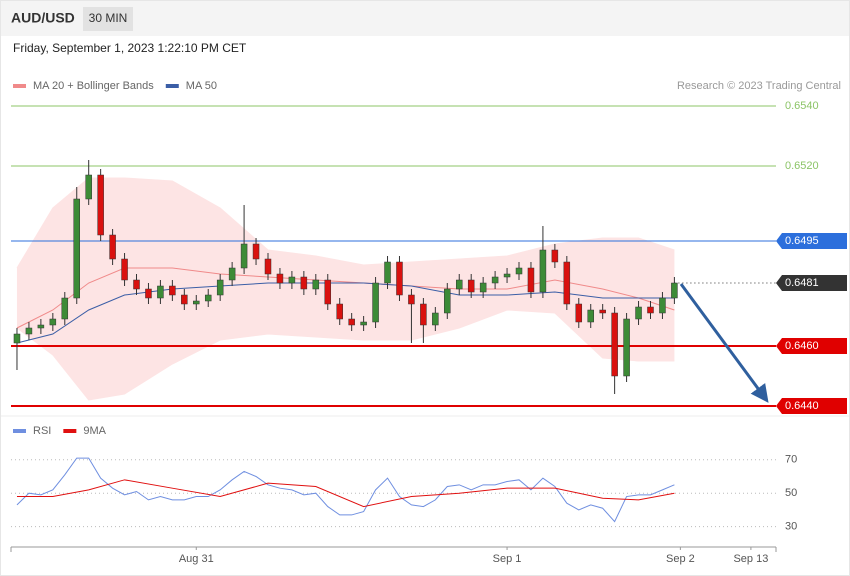 Image resolution: width=850 pixels, height=576 pixels. Describe the element at coordinates (425, 18) in the screenshot. I see `header-bar` at that location.